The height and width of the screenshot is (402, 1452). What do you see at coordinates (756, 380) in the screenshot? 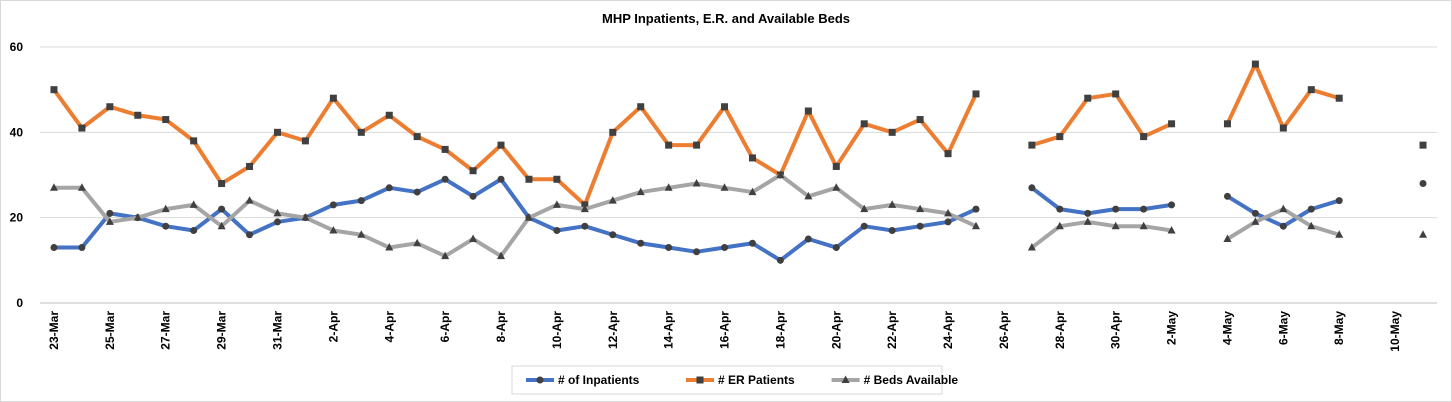
I see `legend-label: # ER Patients` at bounding box center [756, 380].